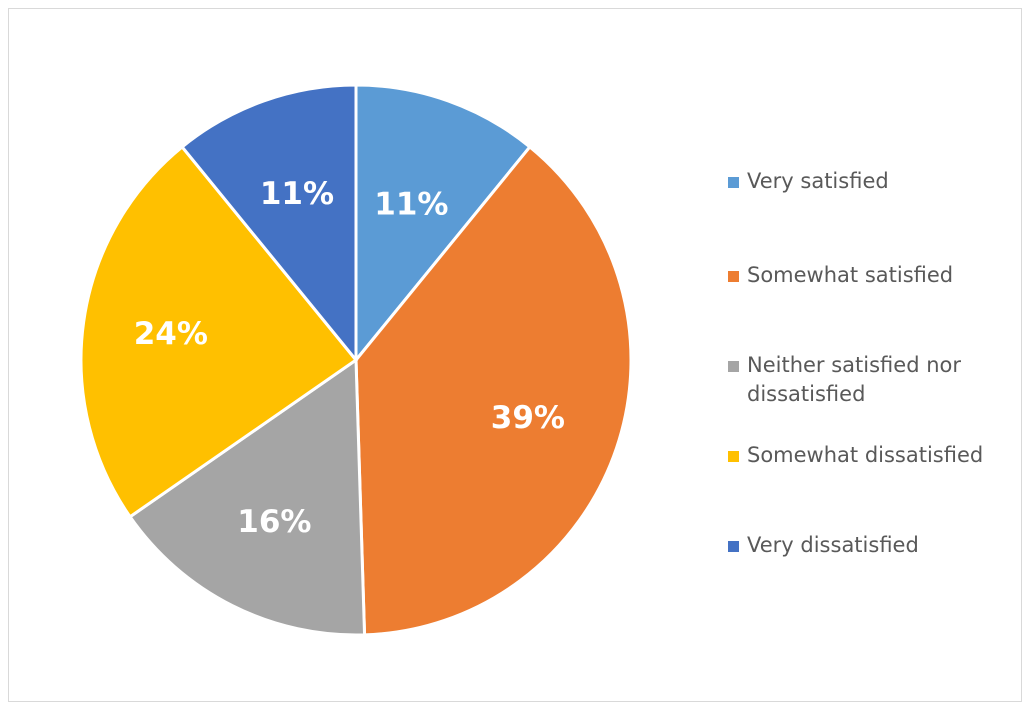  I want to click on pie-slice-very-dissatisfied, so click(269, 224).